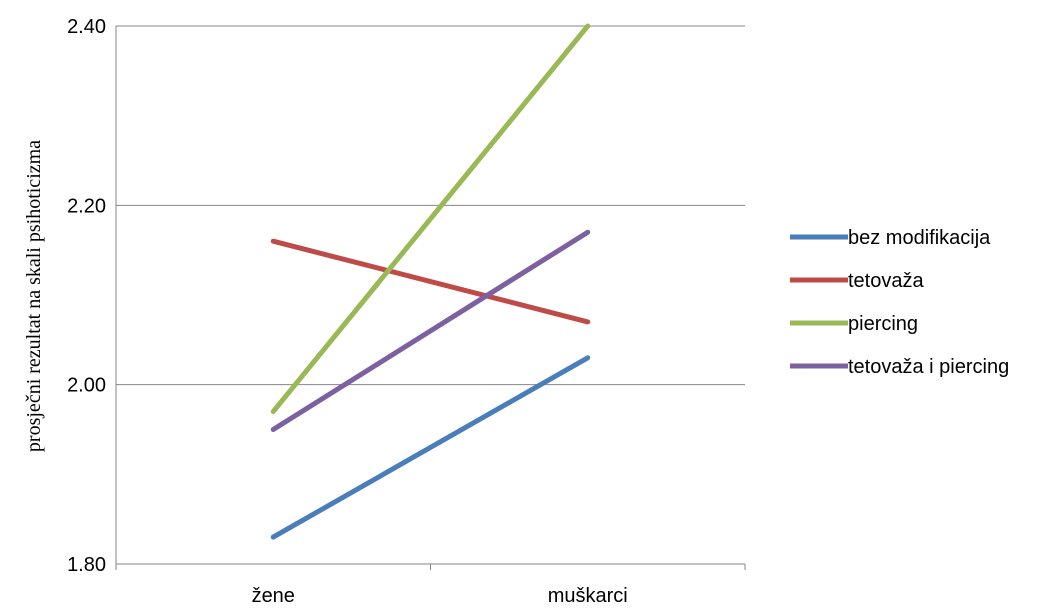 The width and height of the screenshot is (1051, 610). I want to click on legend-label: piercing, so click(883, 324).